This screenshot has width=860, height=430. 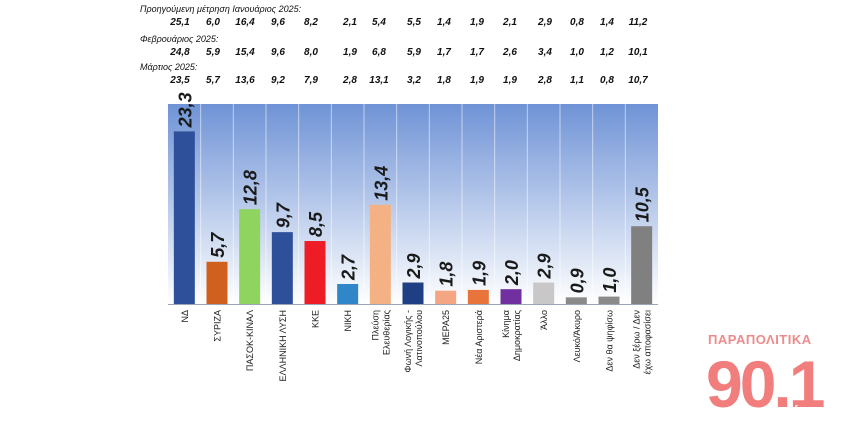 I want to click on category-label: ΚΚΕ, so click(x=316, y=319).